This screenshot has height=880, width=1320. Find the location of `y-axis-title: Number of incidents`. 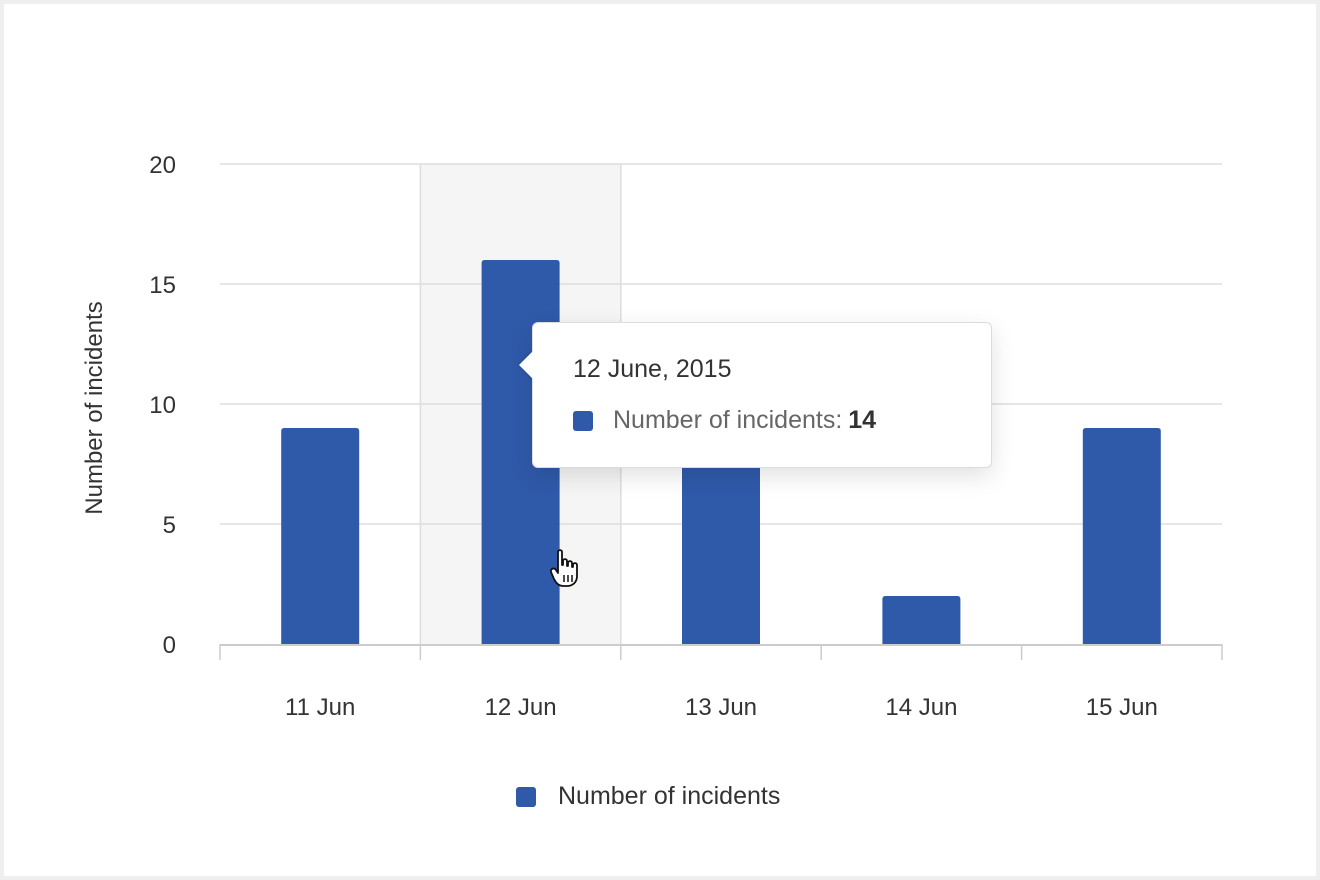

y-axis-title: Number of incidents is located at coordinates (94, 407).